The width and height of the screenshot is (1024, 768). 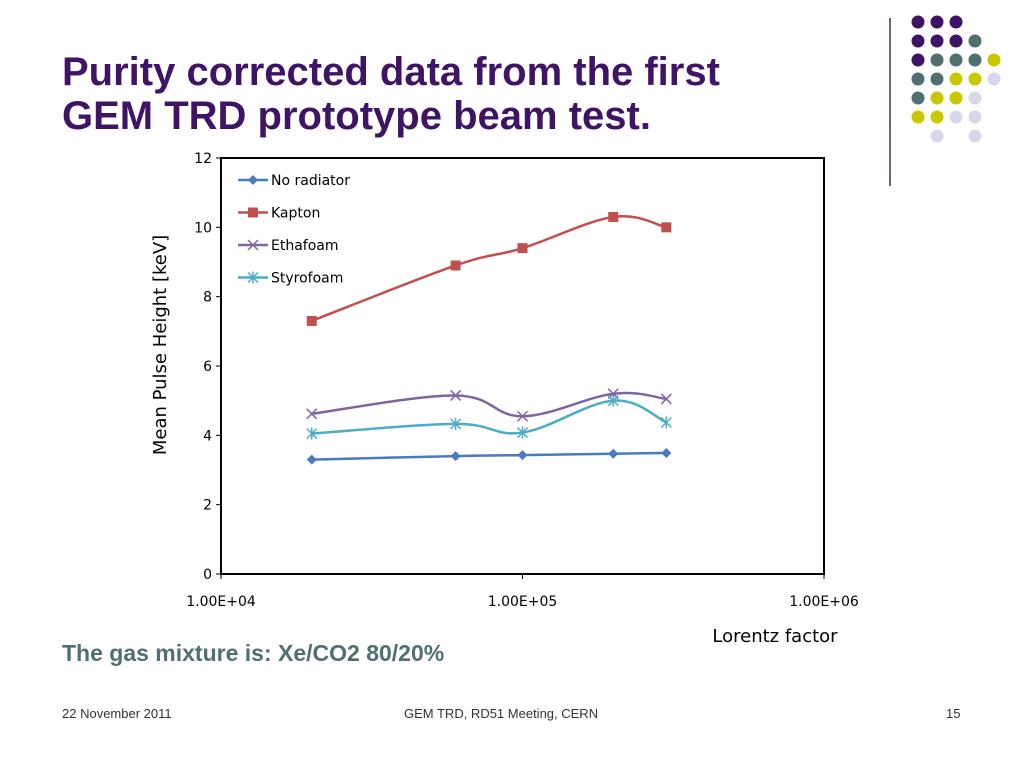 I want to click on y-tick-label: 8, so click(x=207, y=298).